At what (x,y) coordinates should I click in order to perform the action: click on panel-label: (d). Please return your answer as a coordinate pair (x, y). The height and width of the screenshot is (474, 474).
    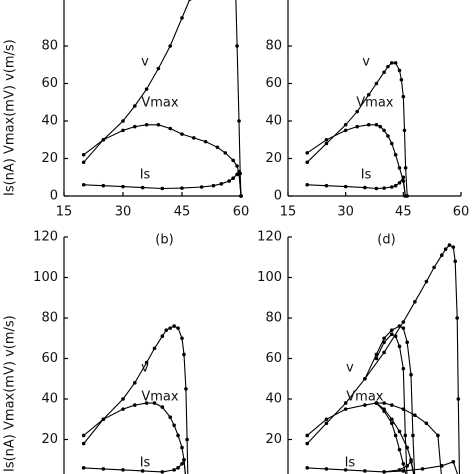
    Looking at the image, I should click on (386, 240).